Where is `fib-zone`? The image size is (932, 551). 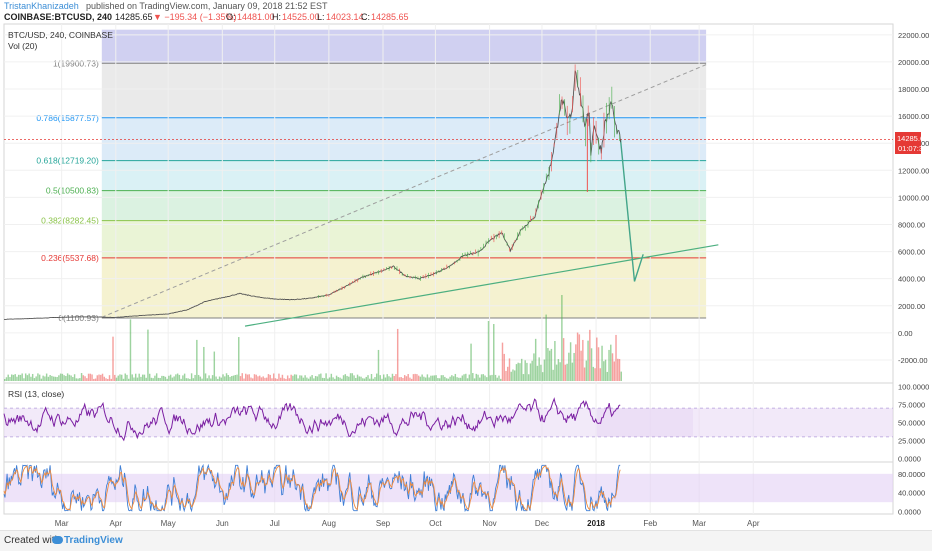 fib-zone is located at coordinates (404, 287).